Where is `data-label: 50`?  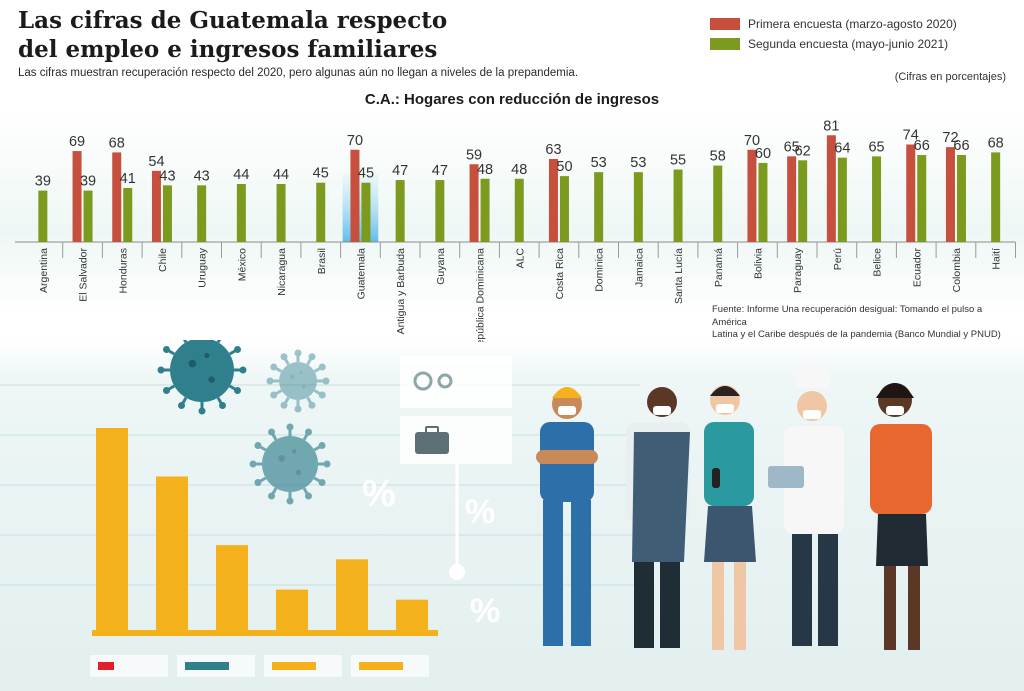 data-label: 50 is located at coordinates (564, 167).